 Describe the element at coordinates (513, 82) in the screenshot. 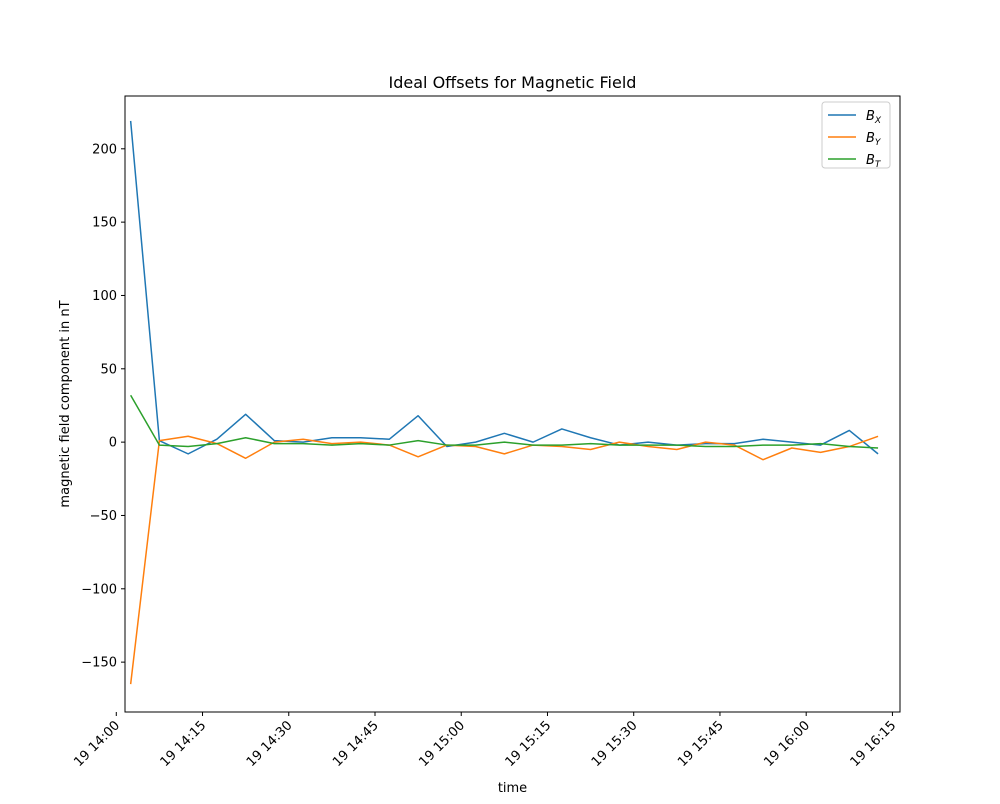

I see `chart-title: Ideal Offsets for Magnetic Field` at that location.